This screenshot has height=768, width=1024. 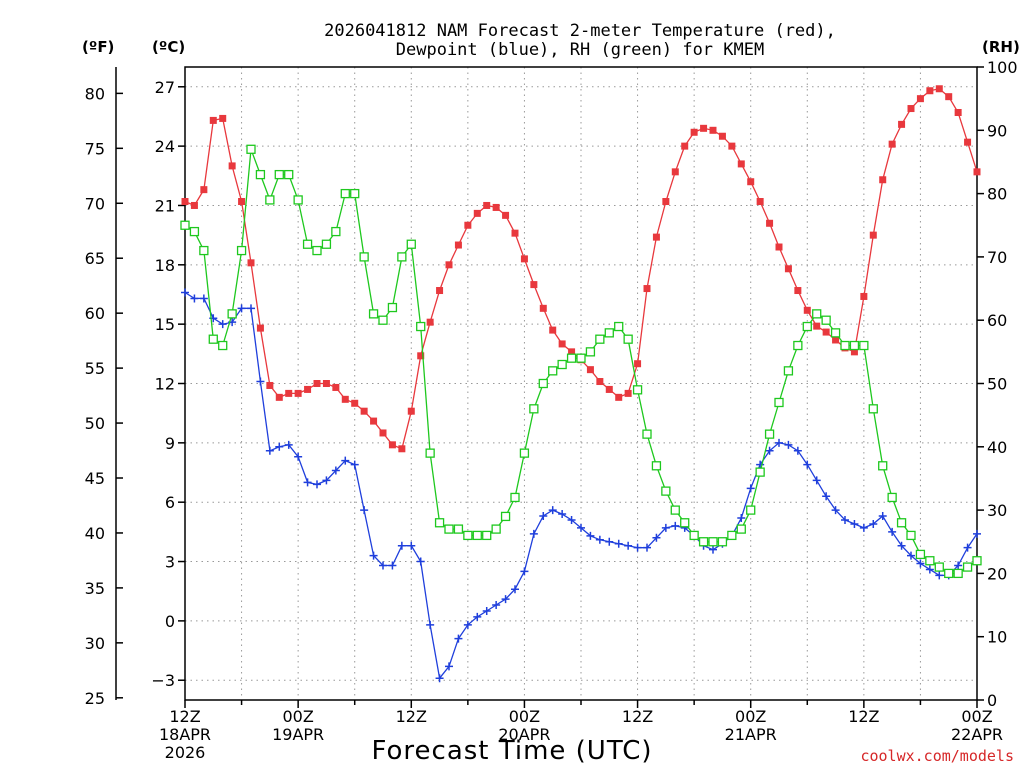 What do you see at coordinates (997, 510) in the screenshot?
I see `rh-tick-label: 30` at bounding box center [997, 510].